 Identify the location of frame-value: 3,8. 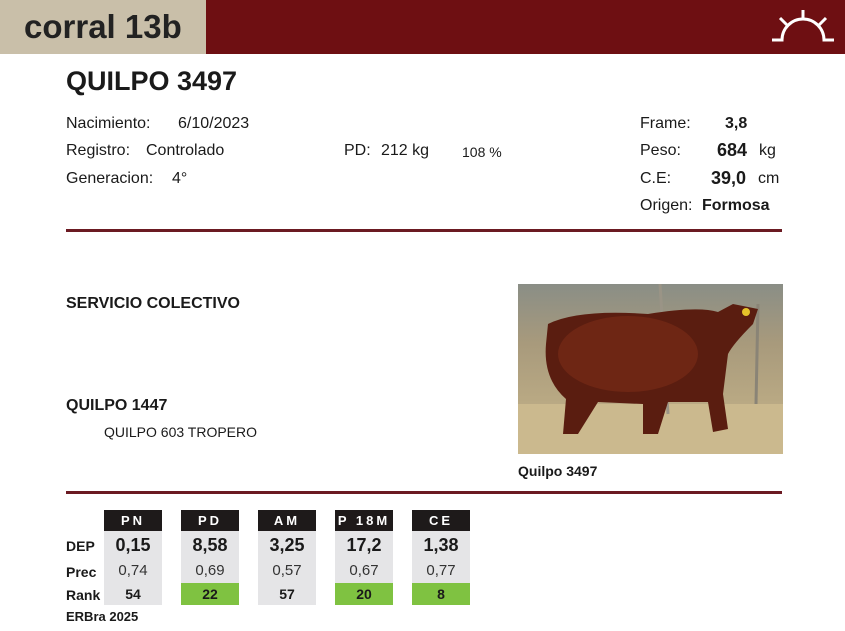
(736, 123).